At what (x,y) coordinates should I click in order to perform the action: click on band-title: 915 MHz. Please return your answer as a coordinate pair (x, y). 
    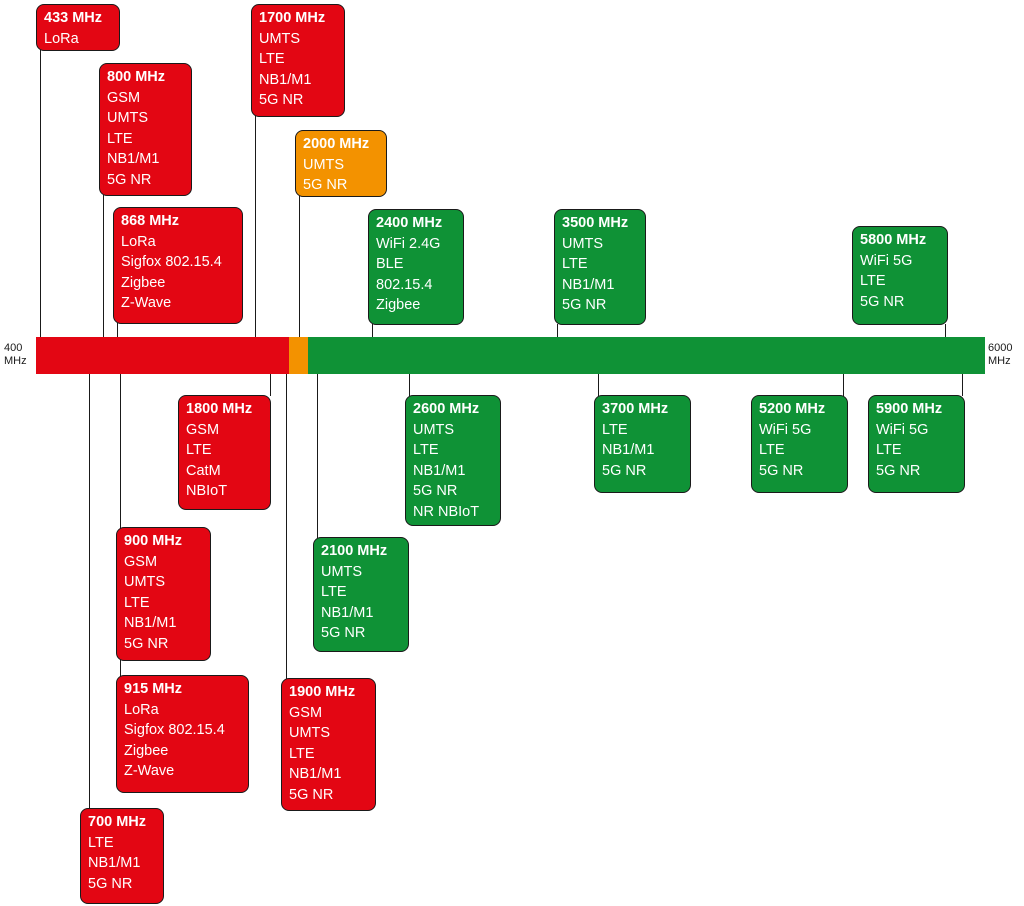
    Looking at the image, I should click on (153, 689).